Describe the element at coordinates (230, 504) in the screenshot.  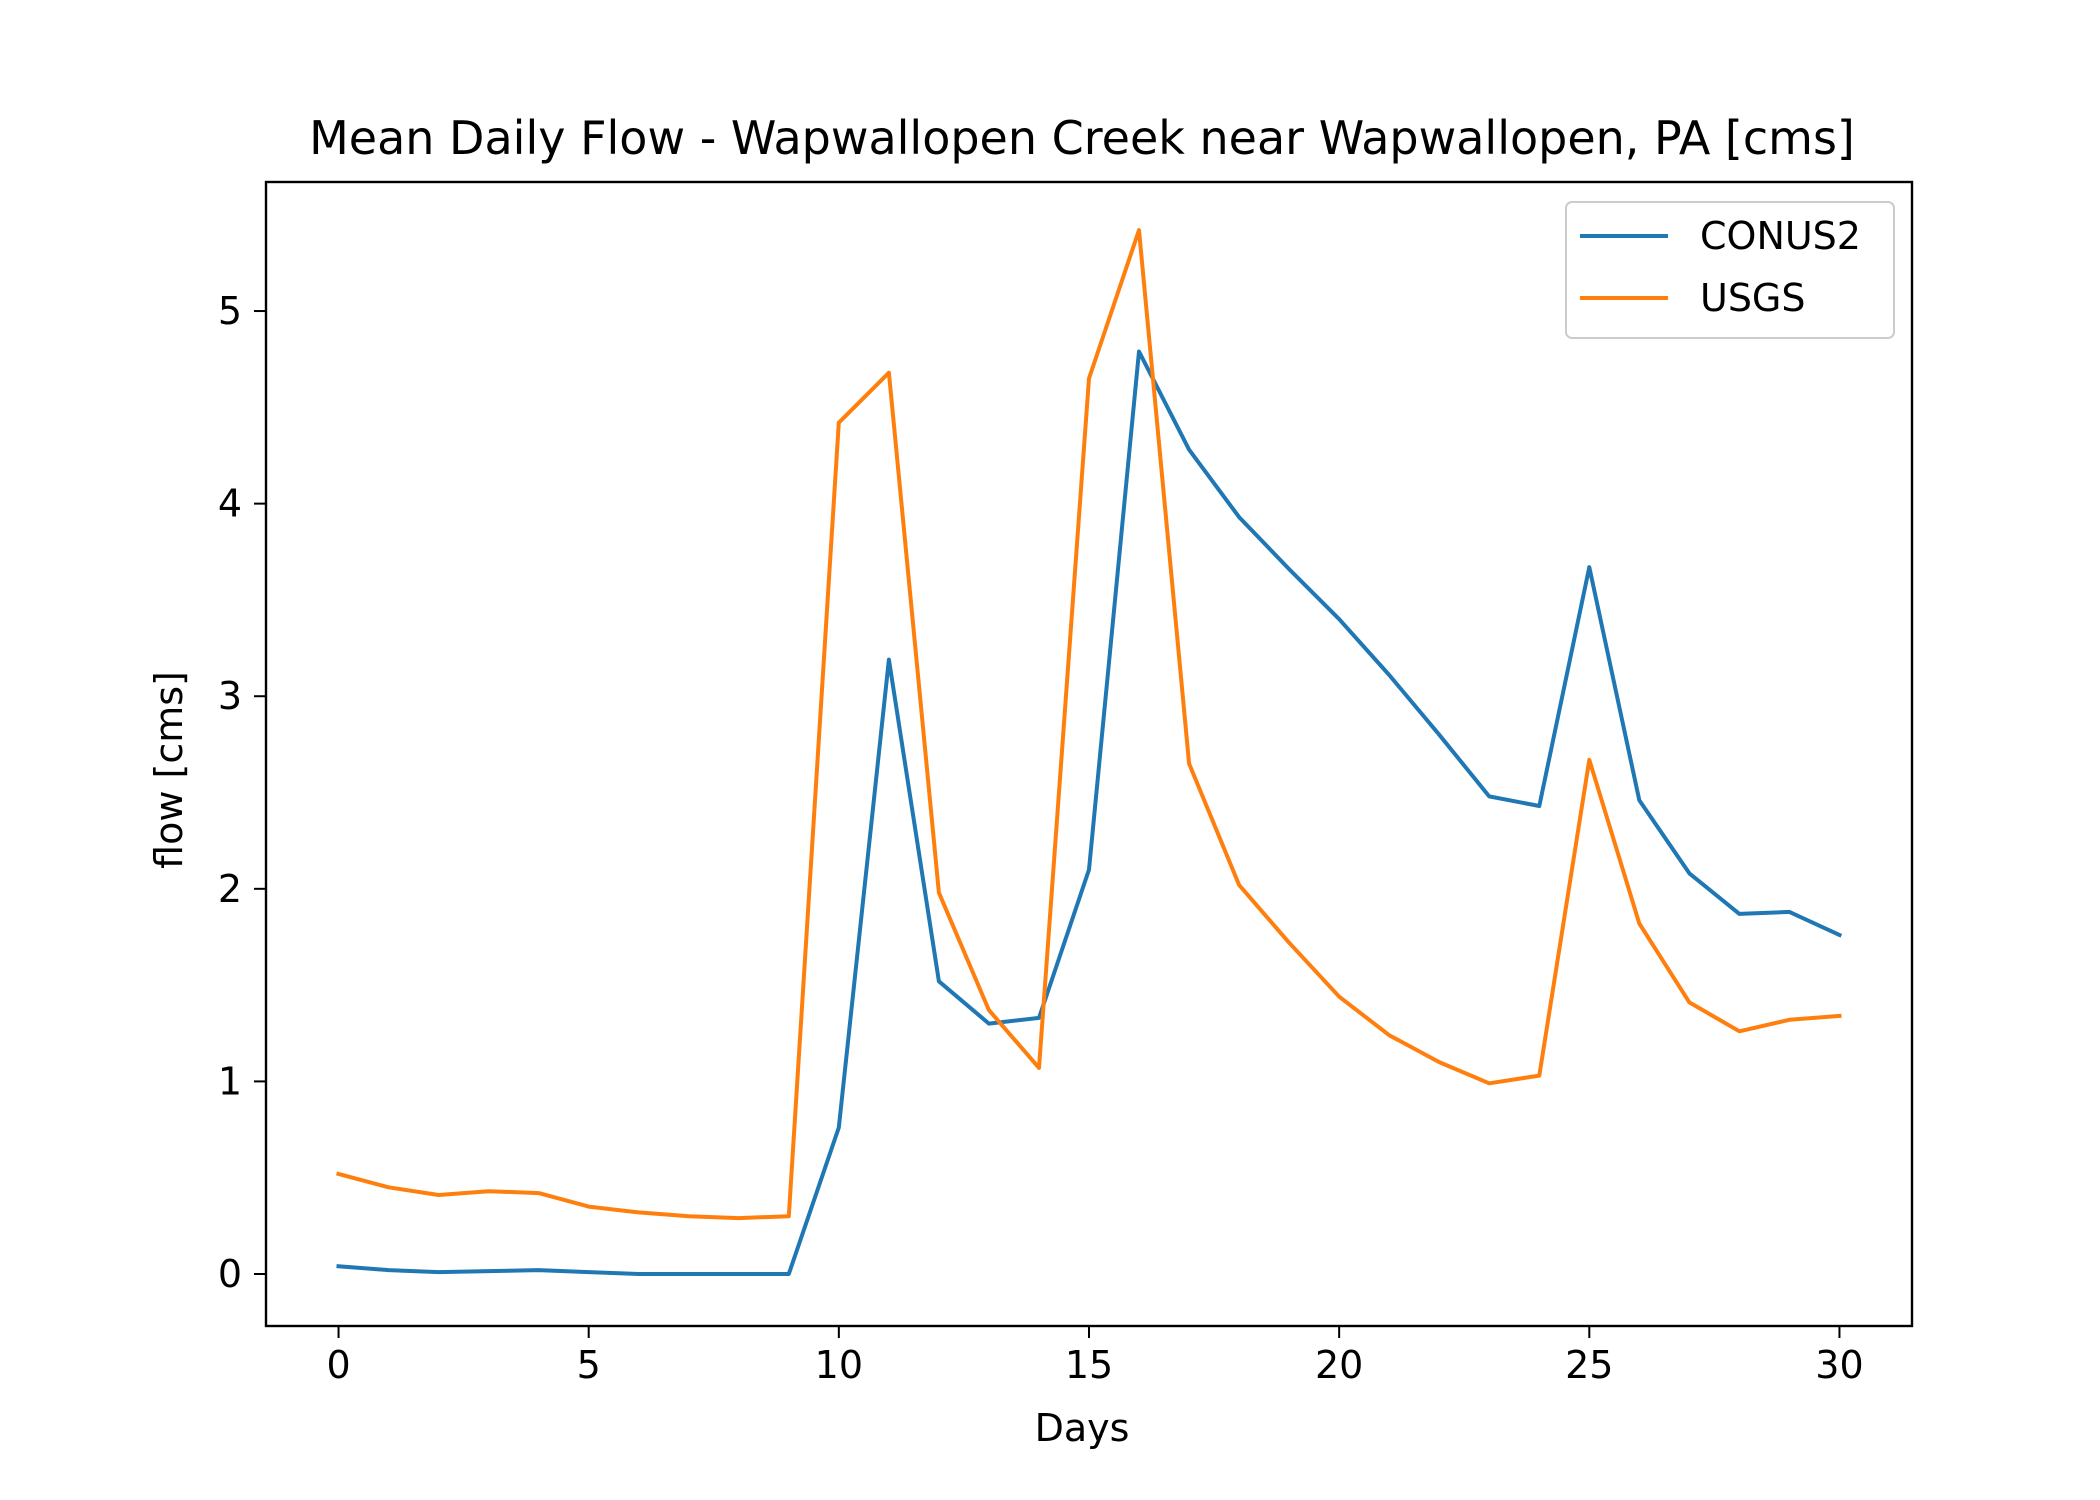
I see `y-tick-label: 4` at that location.